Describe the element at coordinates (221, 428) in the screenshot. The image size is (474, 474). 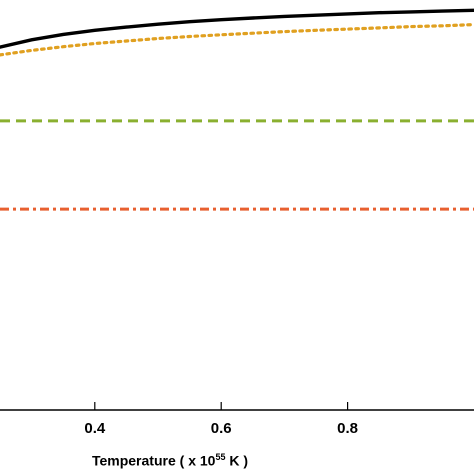
I see `x-tick-label: 0.6` at that location.